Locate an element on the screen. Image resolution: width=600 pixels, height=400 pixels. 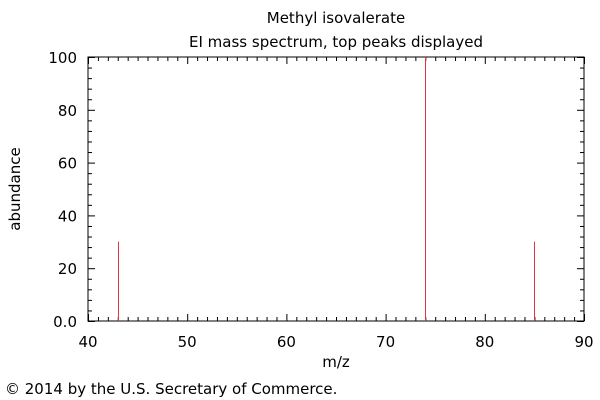
x-tick-label: 40 is located at coordinates (87, 342).